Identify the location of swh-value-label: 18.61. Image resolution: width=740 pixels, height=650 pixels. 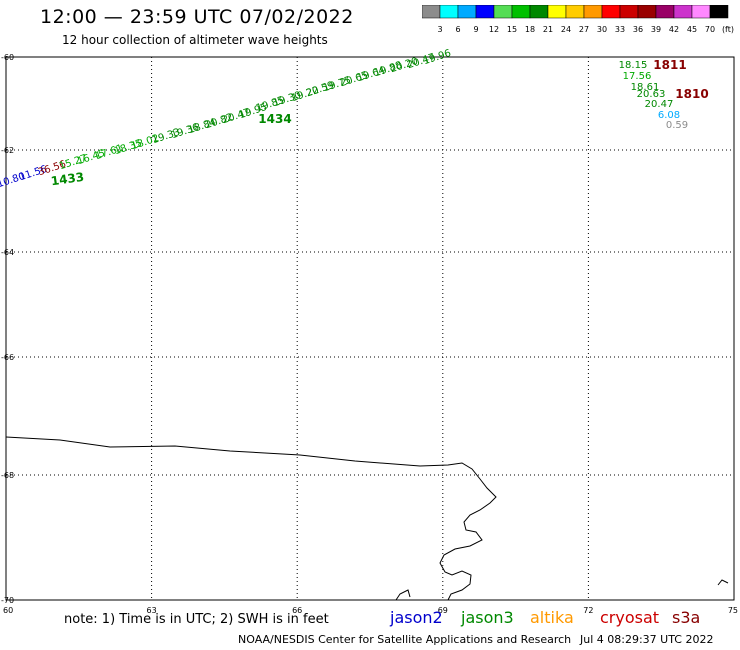
(645, 87).